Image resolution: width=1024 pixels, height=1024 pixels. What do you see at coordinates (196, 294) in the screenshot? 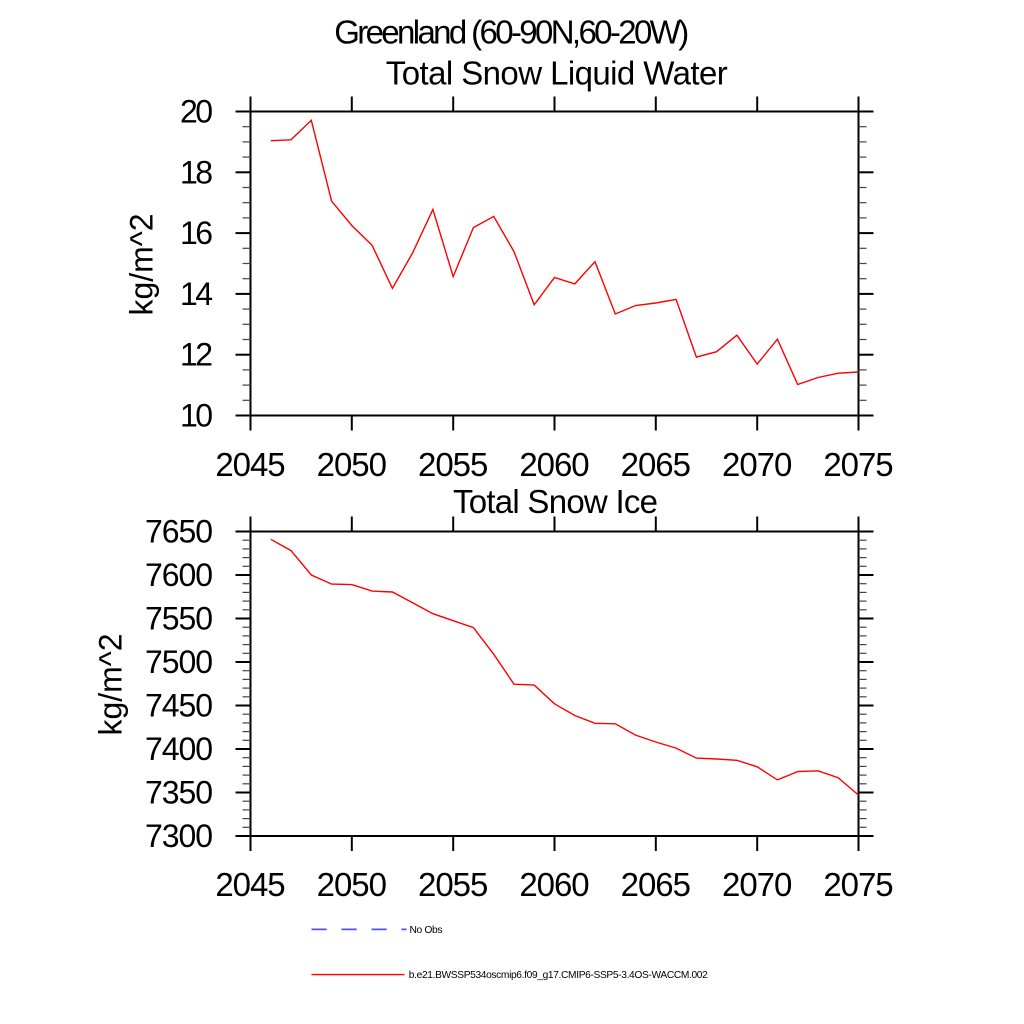
I see `svg-text: 14` at bounding box center [196, 294].